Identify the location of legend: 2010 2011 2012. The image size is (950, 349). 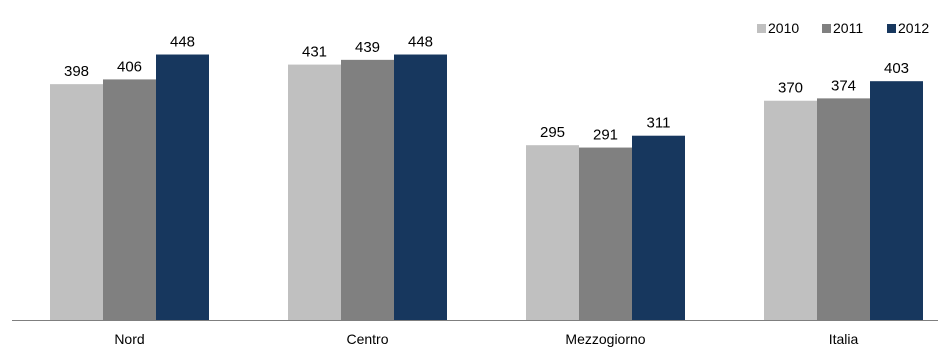
(843, 28).